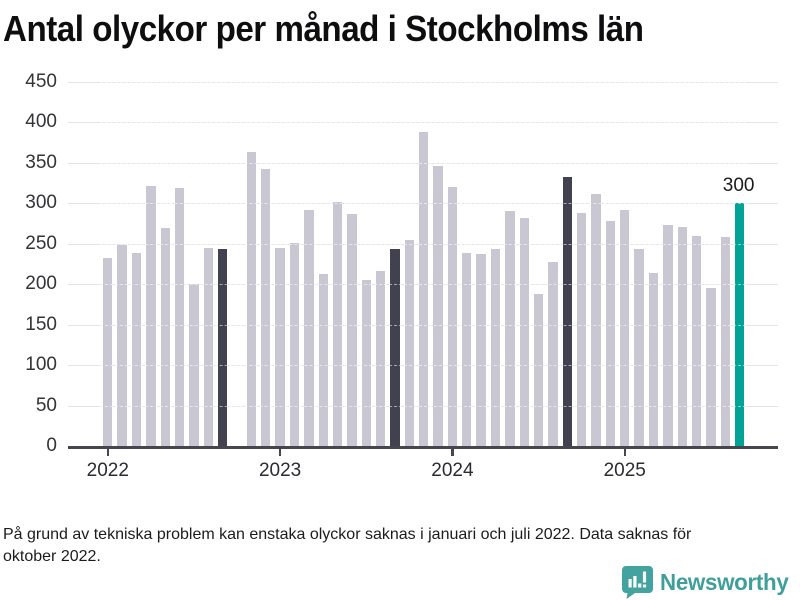 This screenshot has width=800, height=600. Describe the element at coordinates (41, 284) in the screenshot. I see `y-axis-label-200: 200` at that location.